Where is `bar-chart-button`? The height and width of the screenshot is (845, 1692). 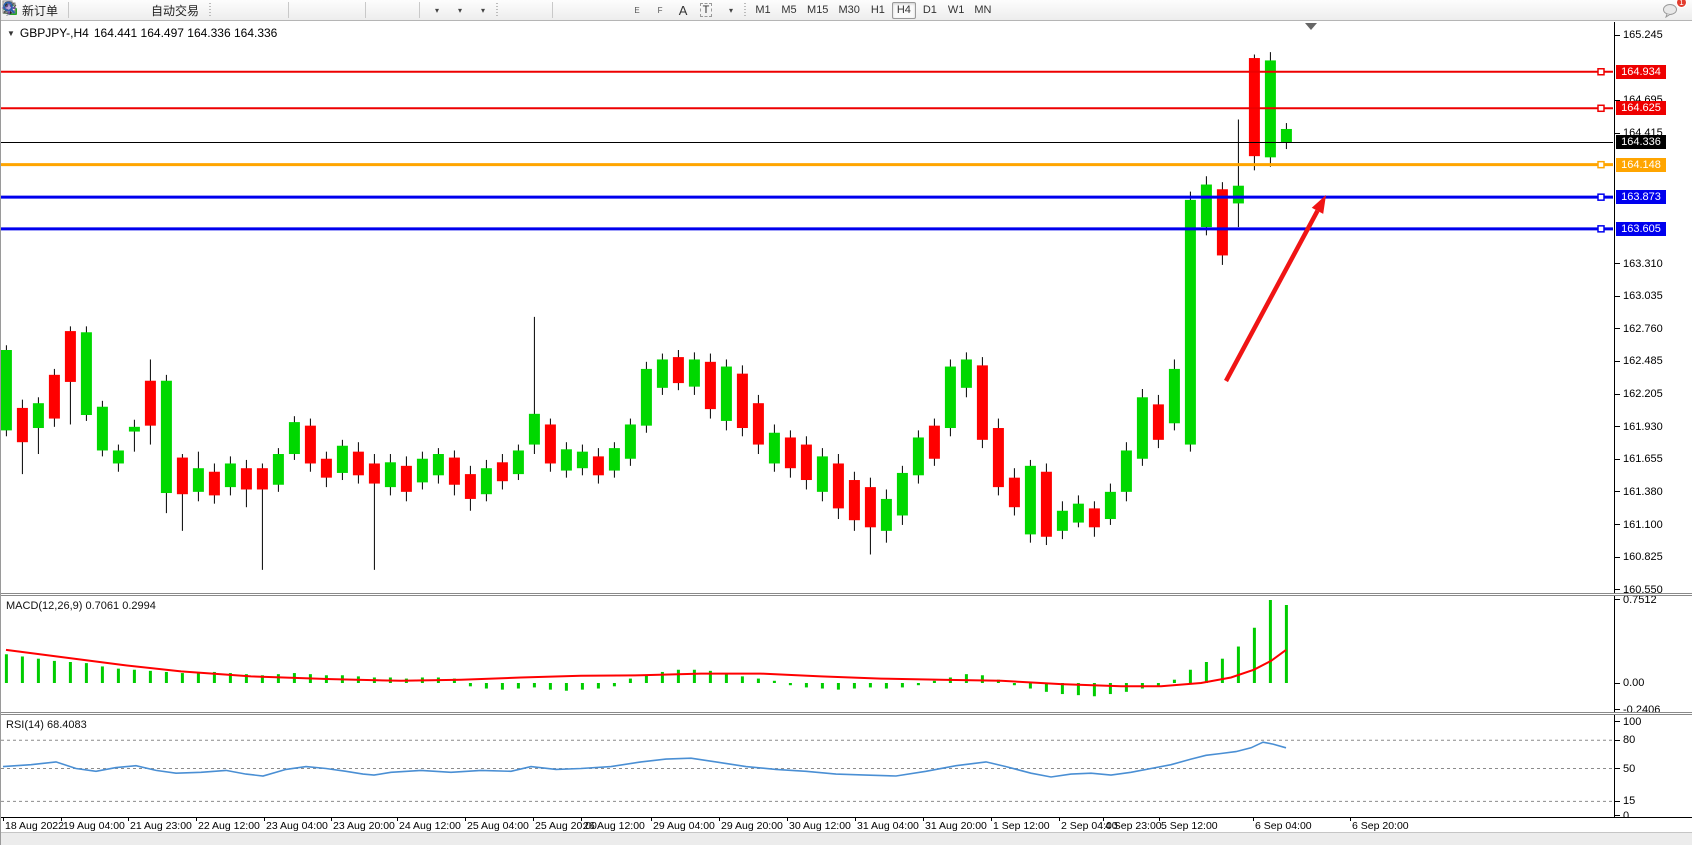
bar-chart-button is located at coordinates (120, 10).